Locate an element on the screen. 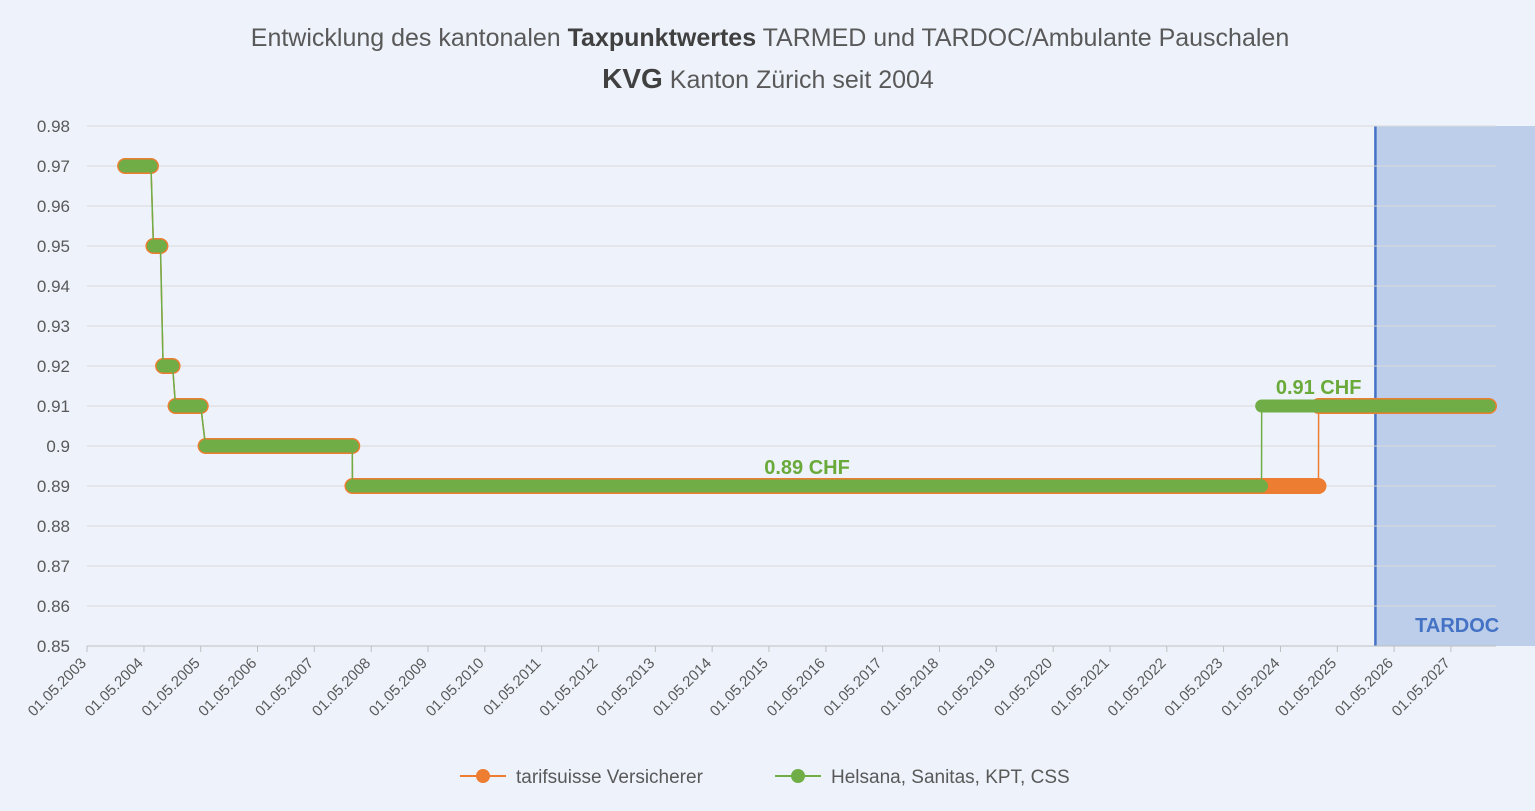 The width and height of the screenshot is (1535, 811). x-tick-label: 01.05.2022 is located at coordinates (1136, 687).